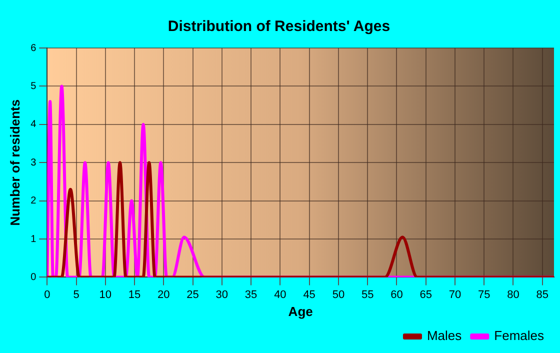  Describe the element at coordinates (222, 294) in the screenshot. I see `x-tick-label: 30` at that location.